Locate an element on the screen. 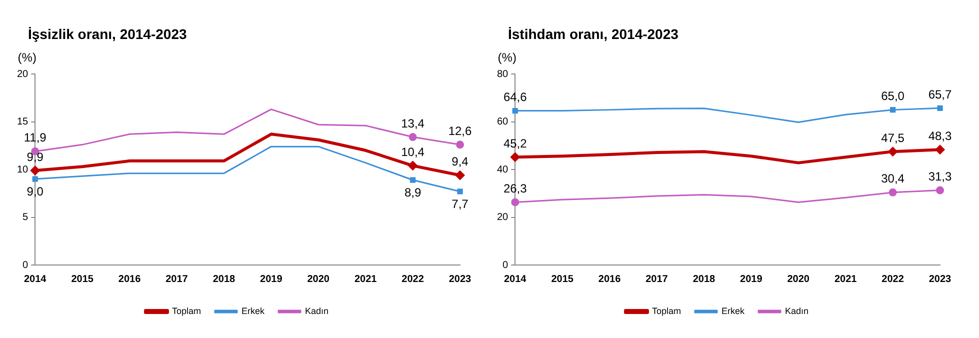 The image size is (979, 338). data-label: 12,6 is located at coordinates (460, 131).